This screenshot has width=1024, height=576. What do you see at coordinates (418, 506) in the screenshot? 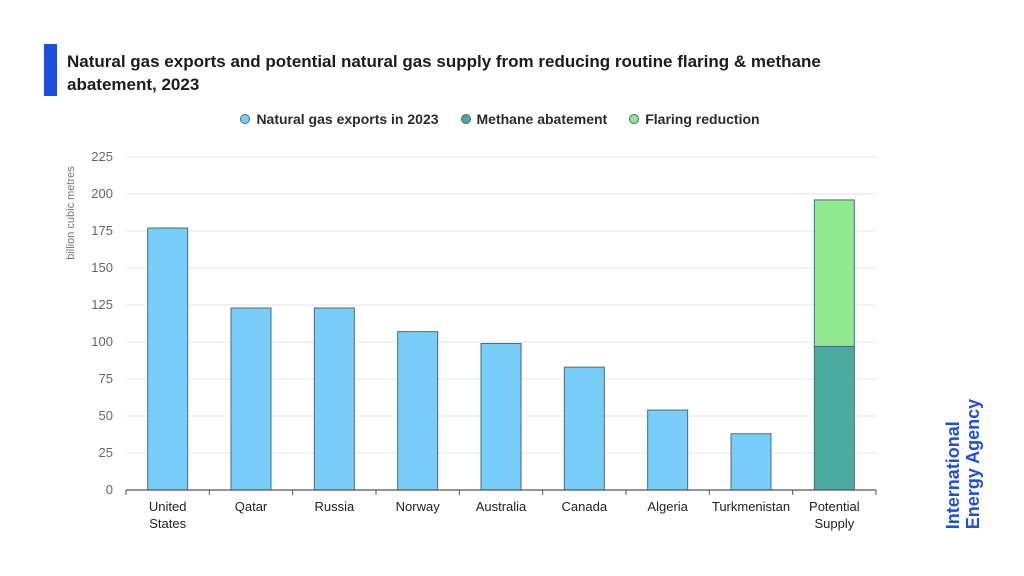
I see `x-tick-label: Norway` at bounding box center [418, 506].